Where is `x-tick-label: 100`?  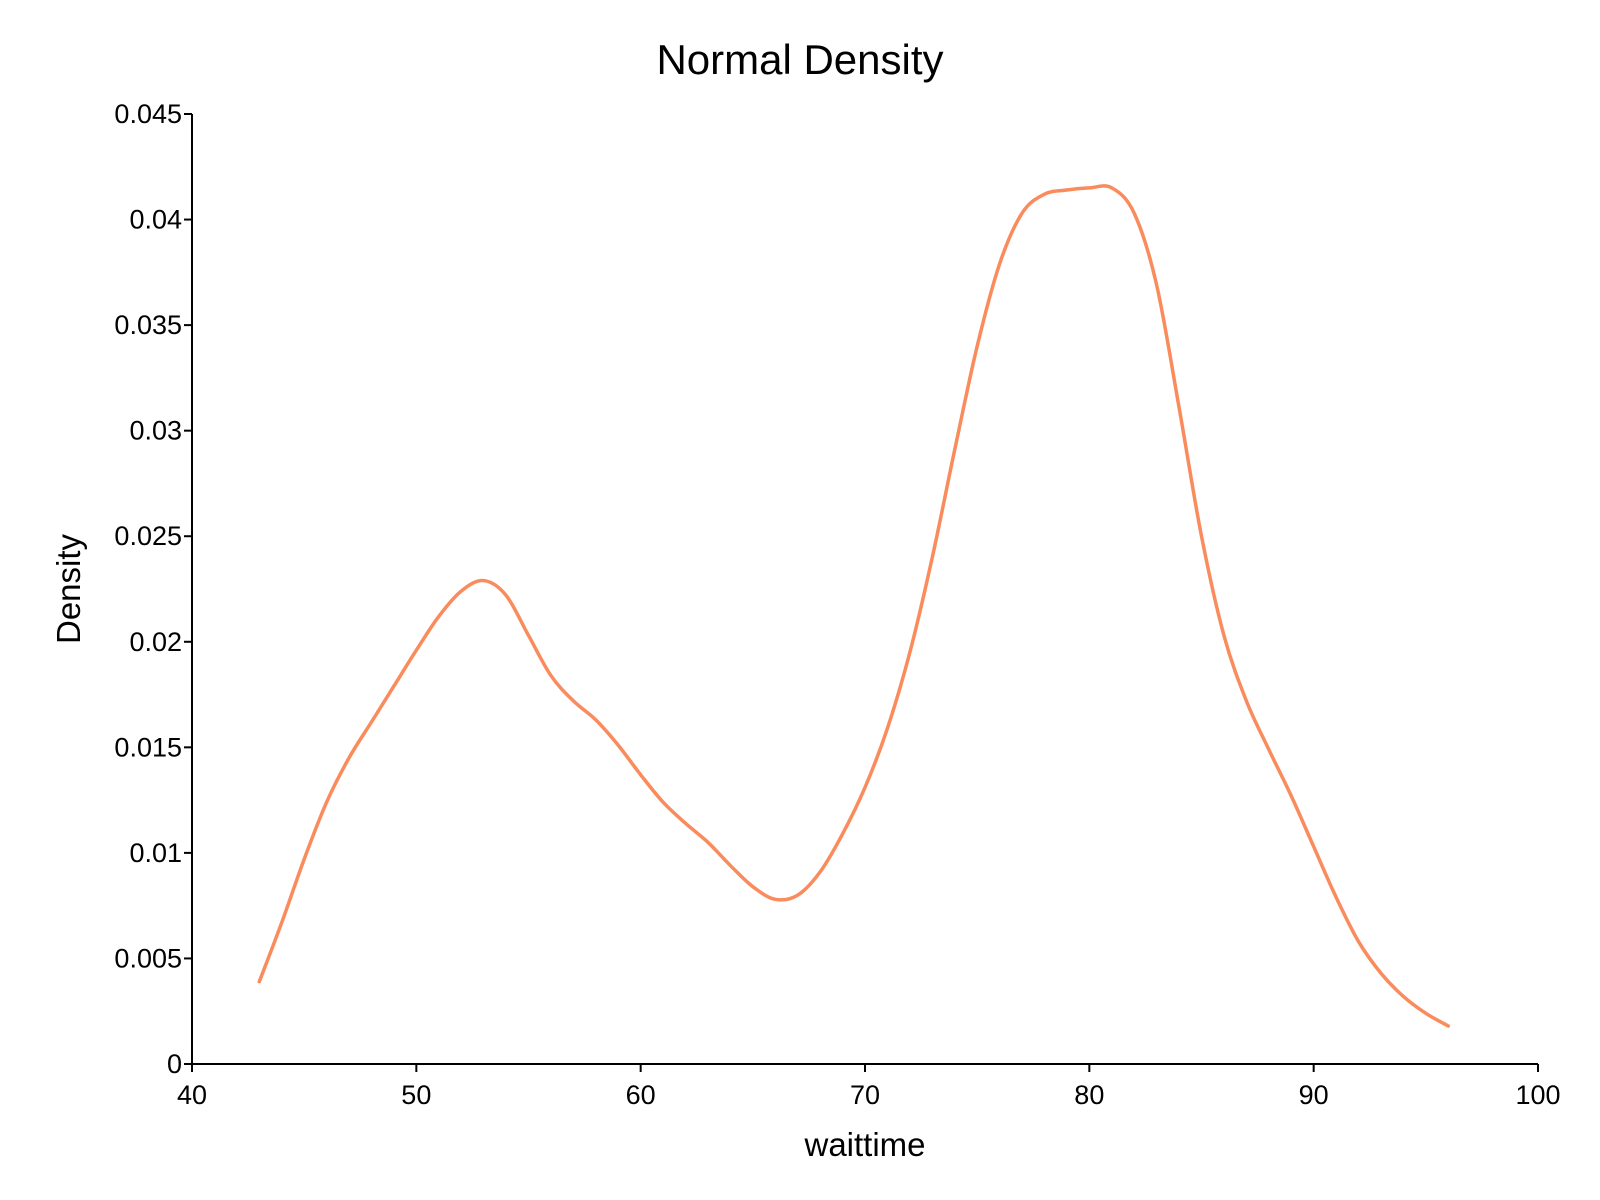 x-tick-label: 100 is located at coordinates (1537, 1095).